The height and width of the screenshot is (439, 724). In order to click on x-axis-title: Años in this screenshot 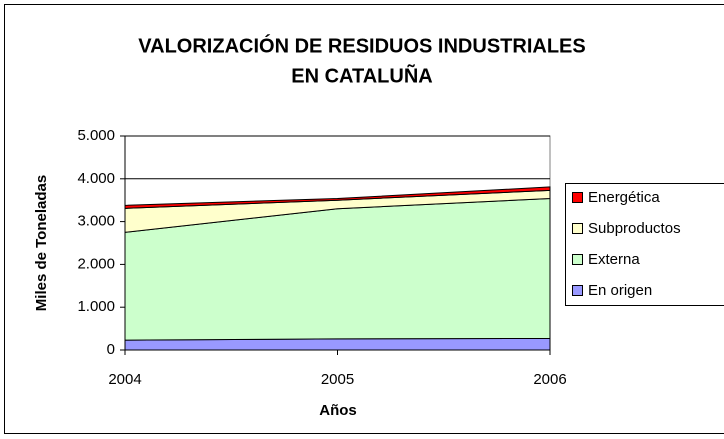, I will do `click(338, 410)`.